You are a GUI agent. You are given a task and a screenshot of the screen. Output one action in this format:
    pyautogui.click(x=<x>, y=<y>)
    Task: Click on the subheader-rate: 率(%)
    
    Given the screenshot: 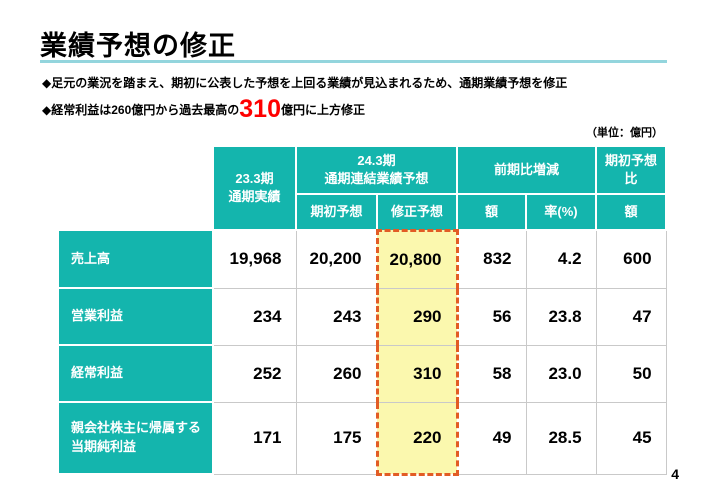 What is the action you would take?
    pyautogui.click(x=561, y=212)
    